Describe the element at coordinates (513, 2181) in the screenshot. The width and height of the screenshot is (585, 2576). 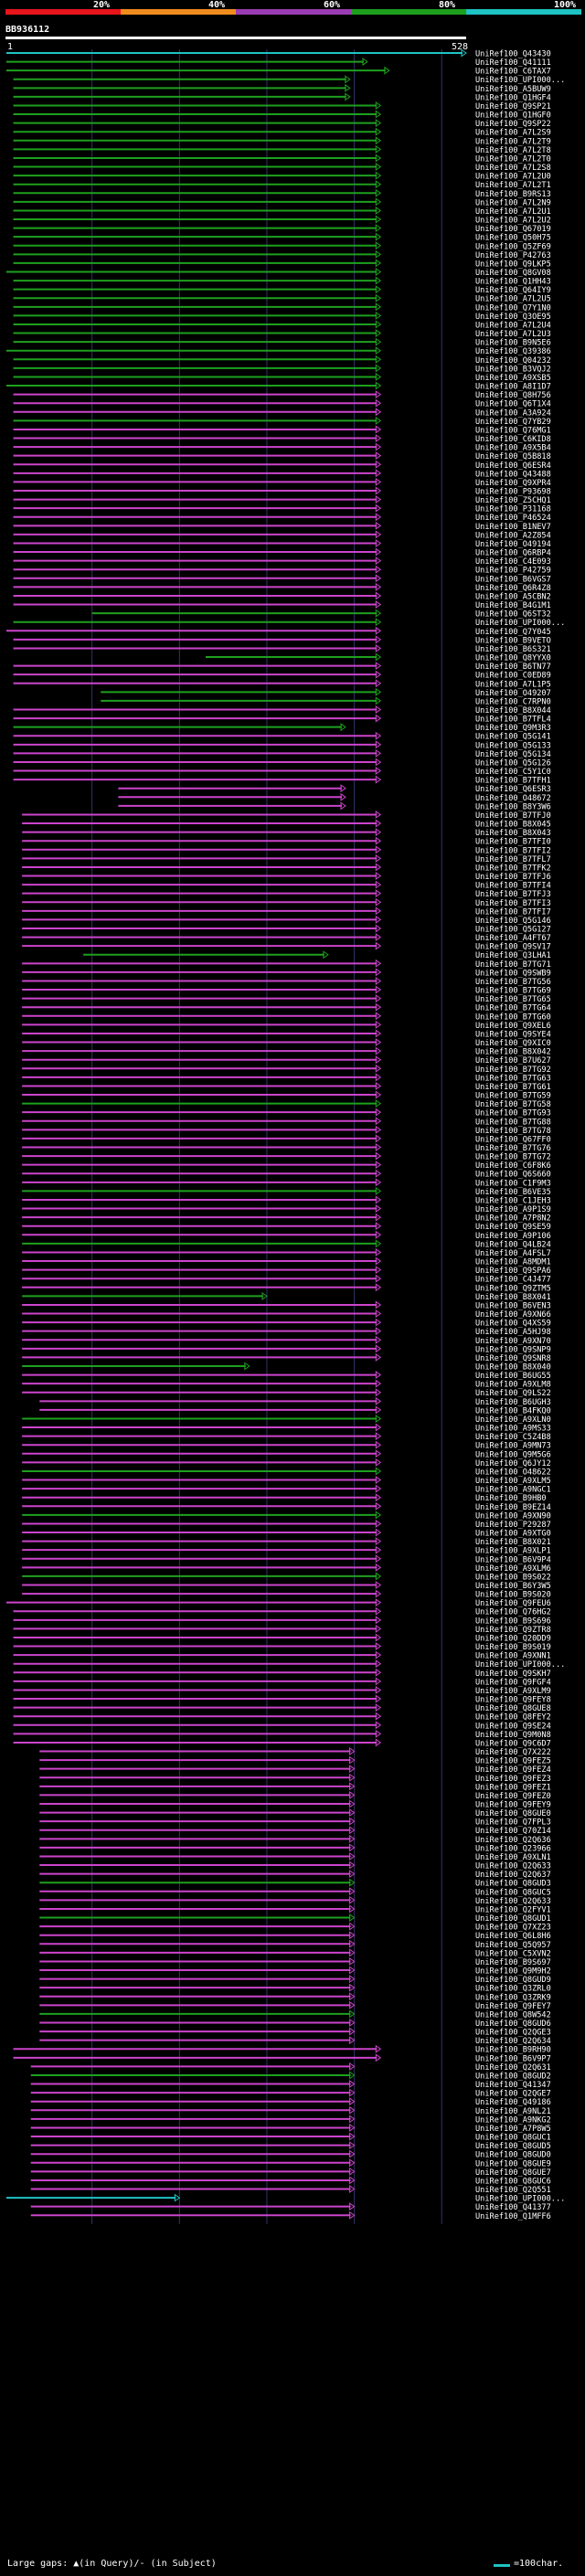
I see `hit-label: UniRef100_Q8GUC6` at that location.